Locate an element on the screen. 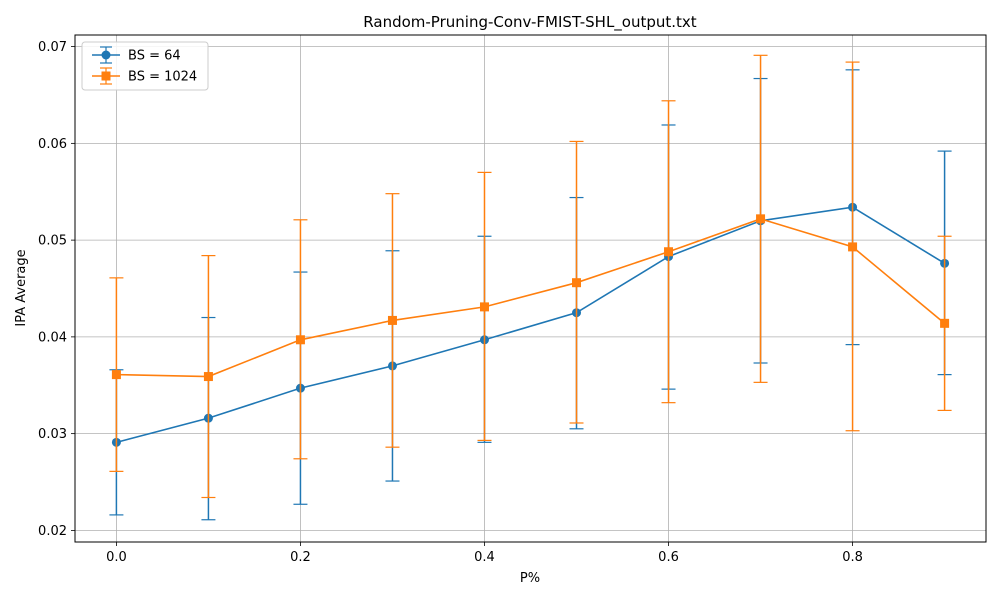  legend-label: BS = 64 is located at coordinates (154, 56).